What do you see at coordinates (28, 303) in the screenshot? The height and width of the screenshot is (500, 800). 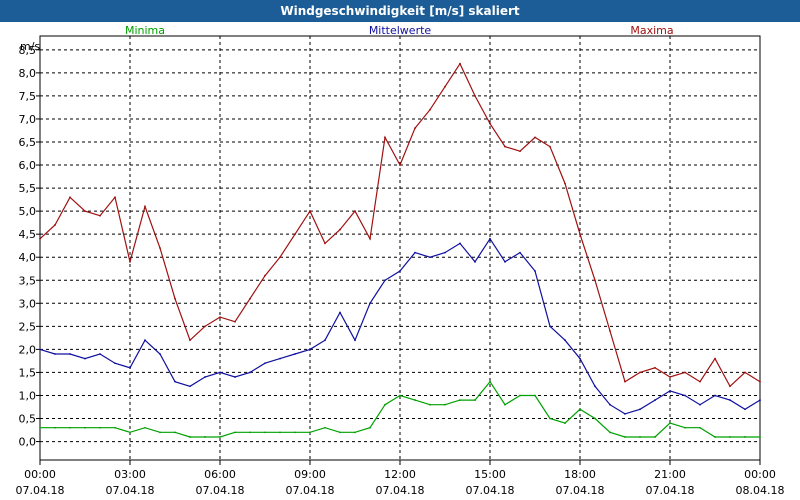 I see `y-tick-label: 3,0` at bounding box center [28, 303].